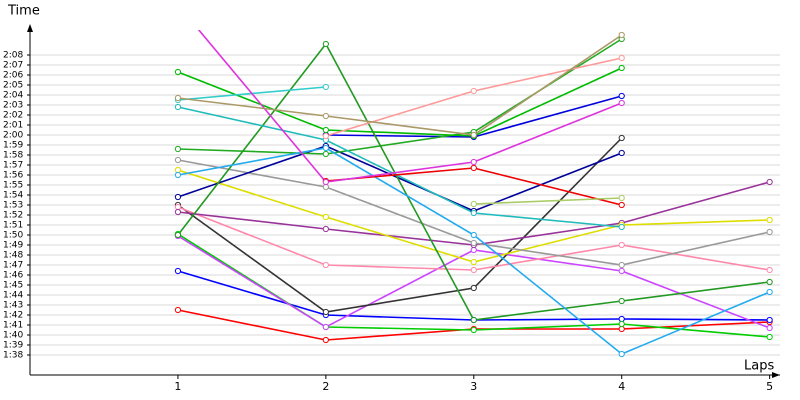  I want to click on y-tick-label: 1:51, so click(13, 226).